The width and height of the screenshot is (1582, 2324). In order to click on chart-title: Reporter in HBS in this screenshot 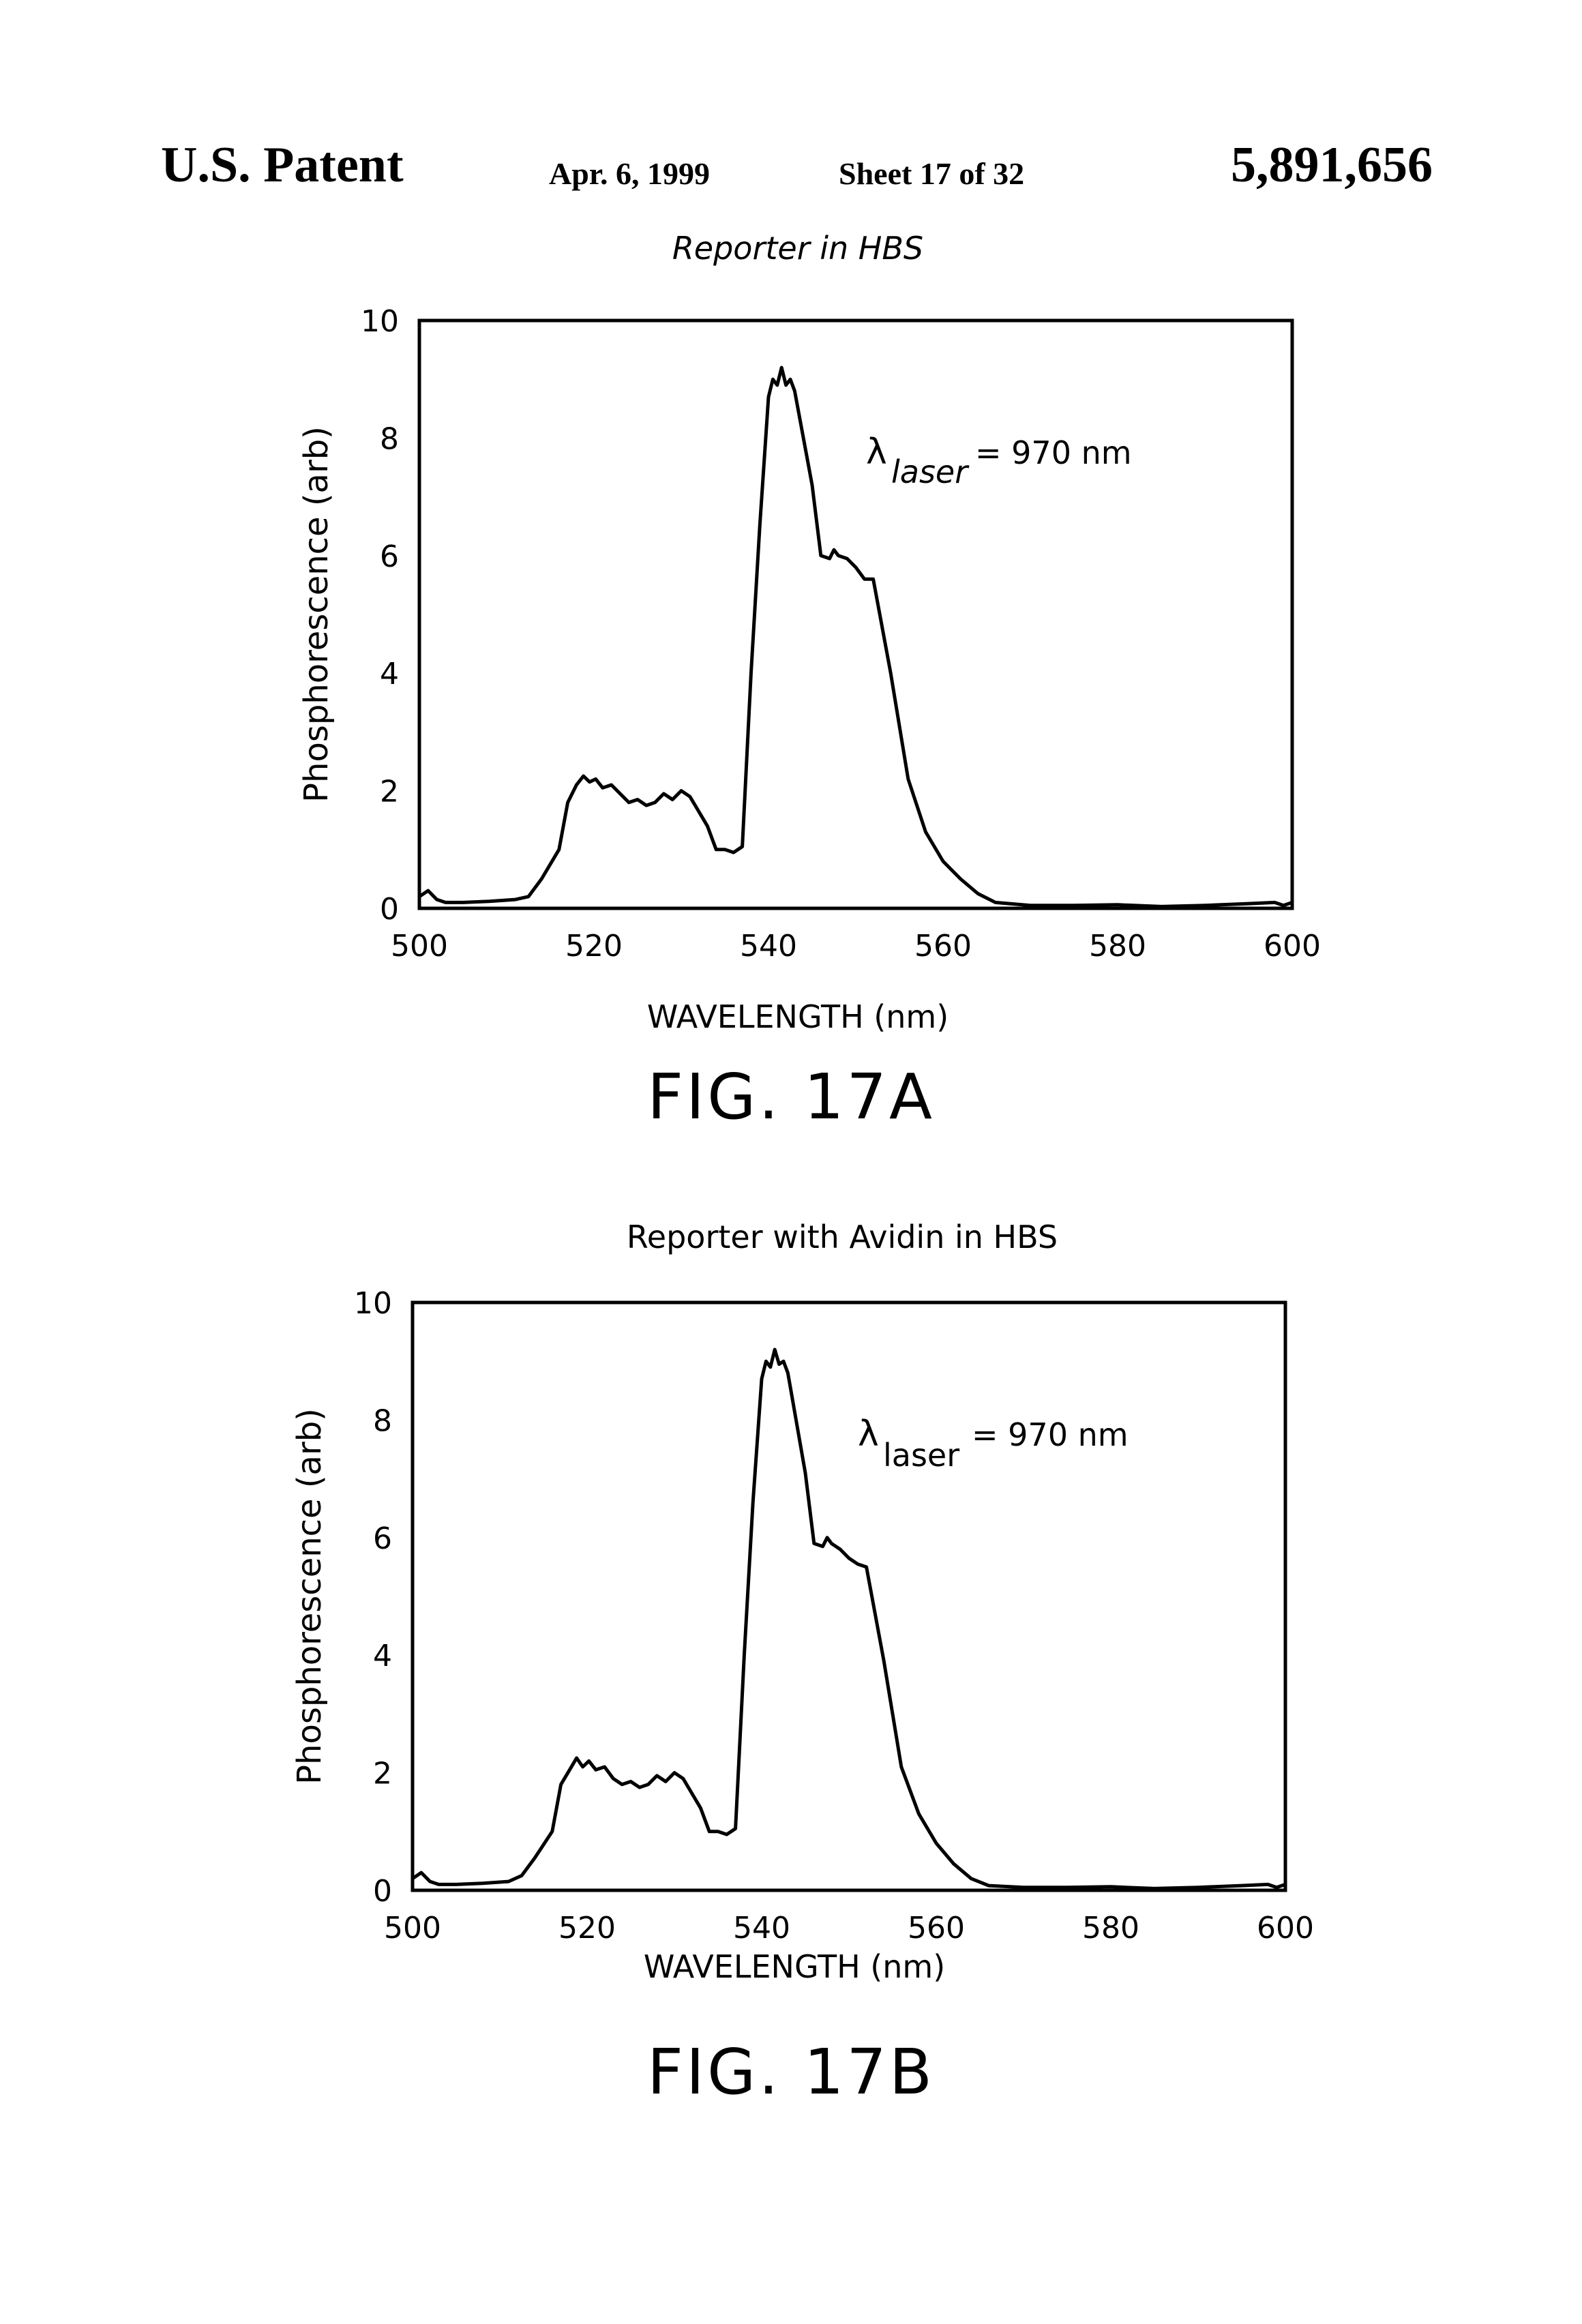, I will do `click(797, 248)`.